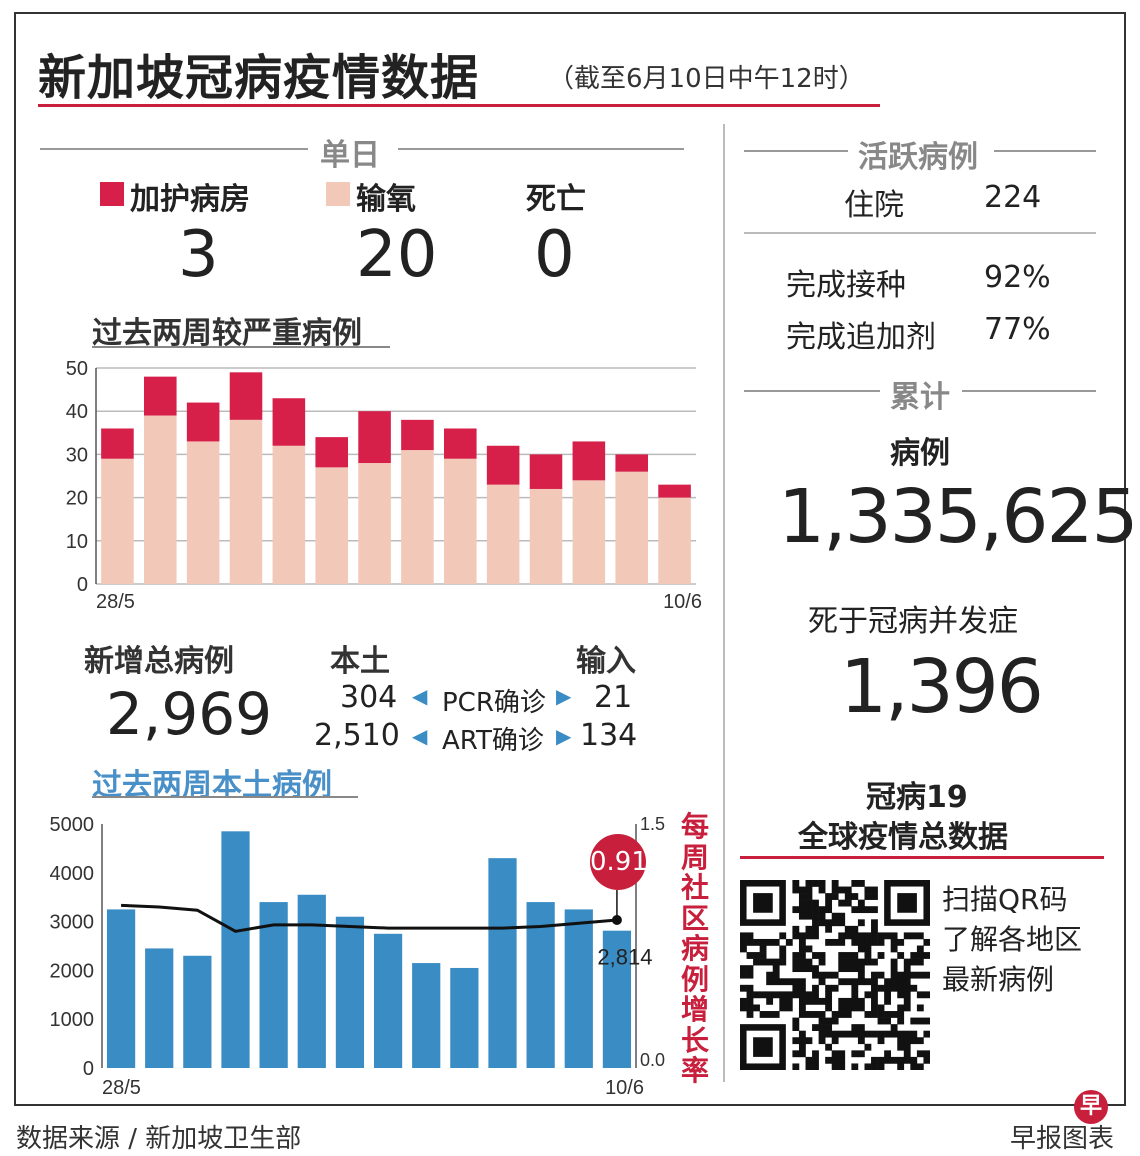 Image resolution: width=1140 pixels, height=1156 pixels. Describe the element at coordinates (1013, 197) in the screenshot. I see `hospital-value: 224` at that location.